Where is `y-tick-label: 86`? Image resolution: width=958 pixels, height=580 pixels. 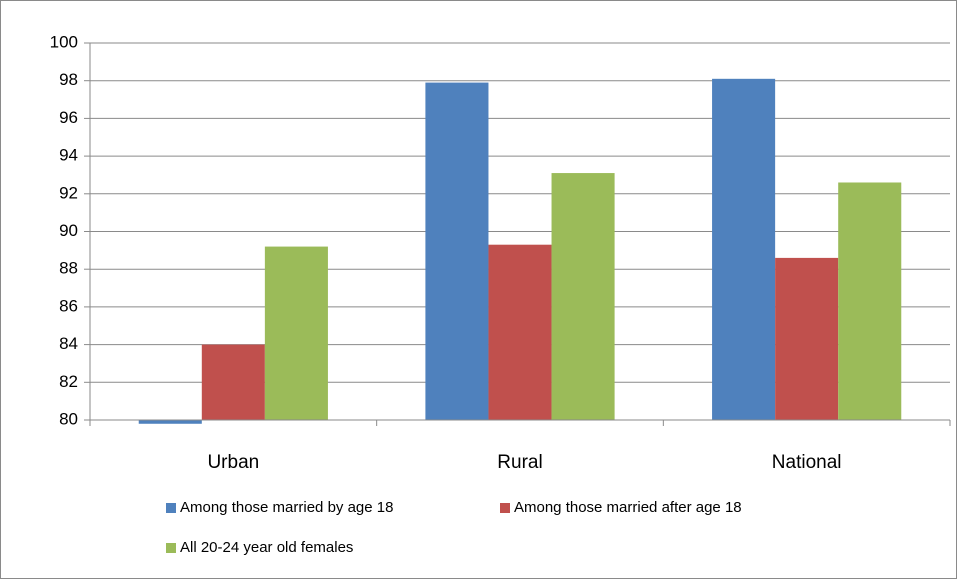
y-tick-label: 86 is located at coordinates (68, 305).